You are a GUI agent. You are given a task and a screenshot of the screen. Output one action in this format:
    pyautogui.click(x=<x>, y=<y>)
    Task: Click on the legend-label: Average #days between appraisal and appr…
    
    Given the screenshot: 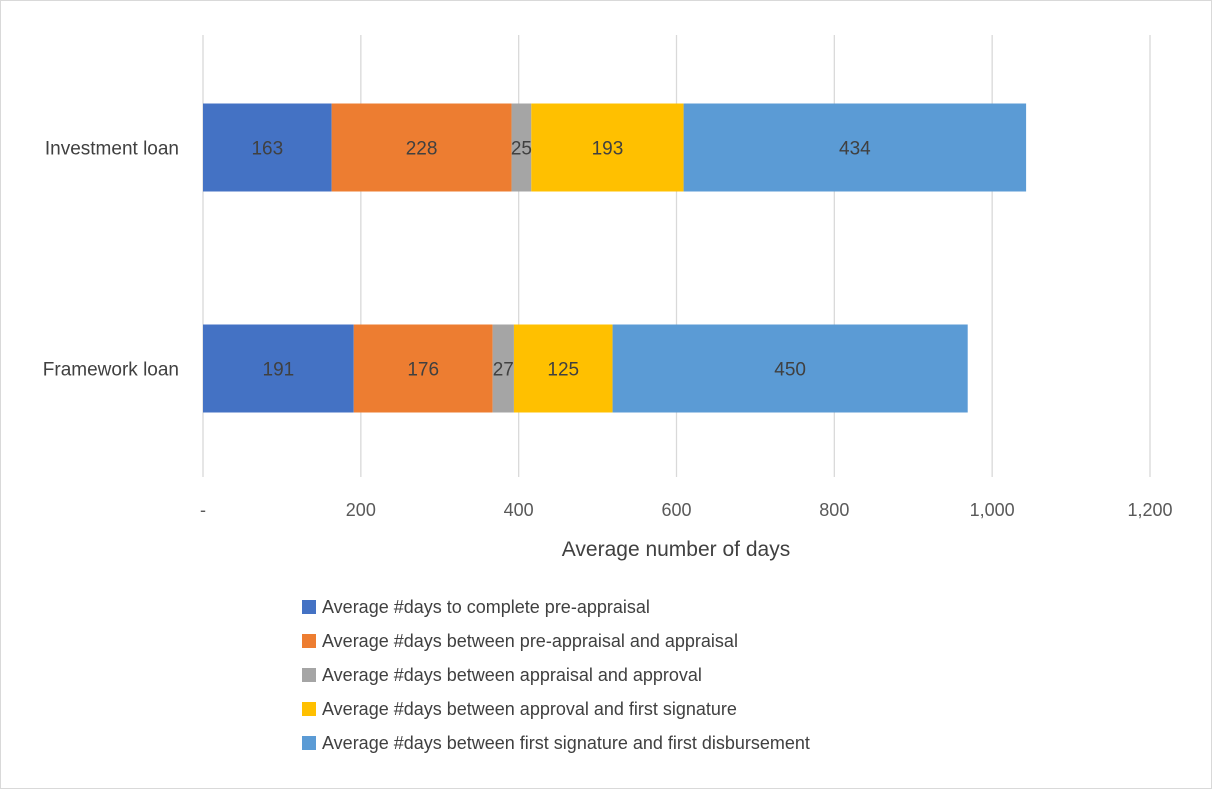 What is the action you would take?
    pyautogui.click(x=512, y=675)
    